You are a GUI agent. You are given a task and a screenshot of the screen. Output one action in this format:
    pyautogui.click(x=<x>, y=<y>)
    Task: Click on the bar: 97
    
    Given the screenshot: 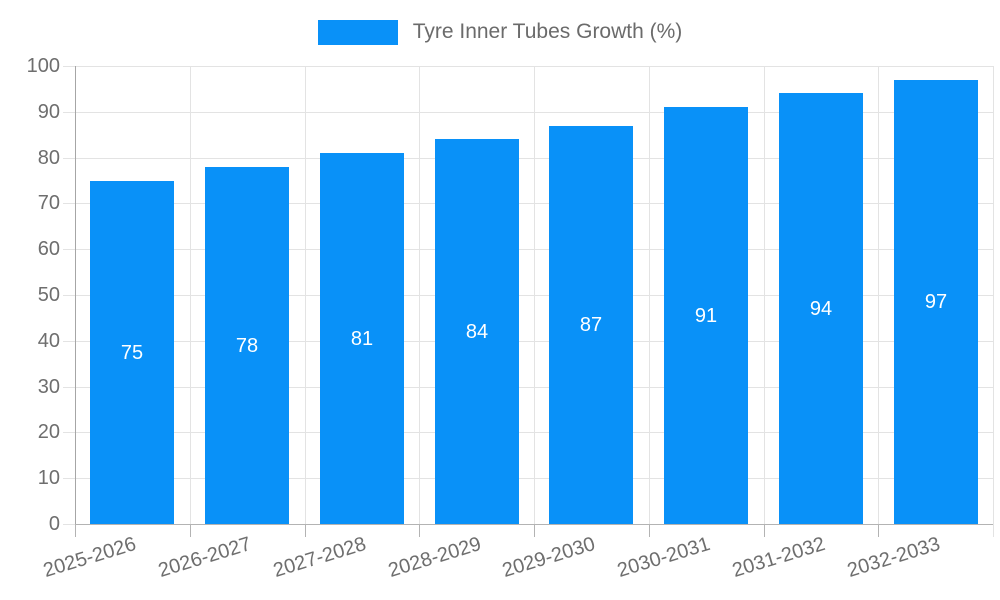 What is the action you would take?
    pyautogui.click(x=936, y=302)
    